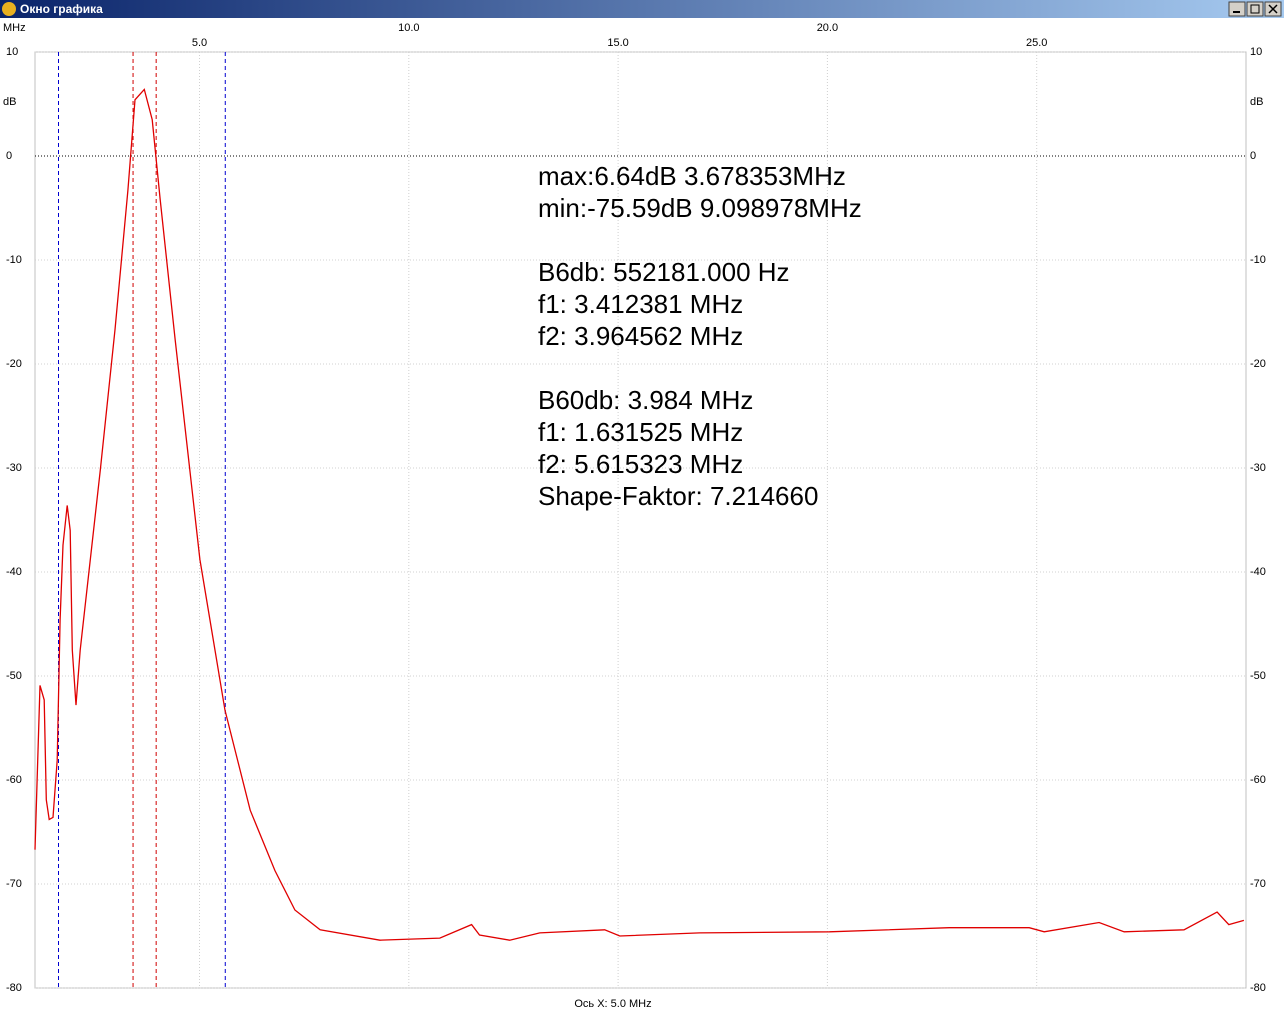 The height and width of the screenshot is (1029, 1284). Describe the element at coordinates (640, 336) in the screenshot. I see `annotation-line: f2: 3.964562 MHz` at that location.